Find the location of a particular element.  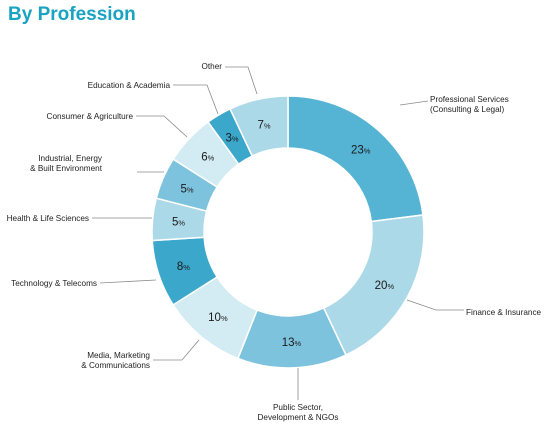

slice-value-label: 6% is located at coordinates (207, 158).